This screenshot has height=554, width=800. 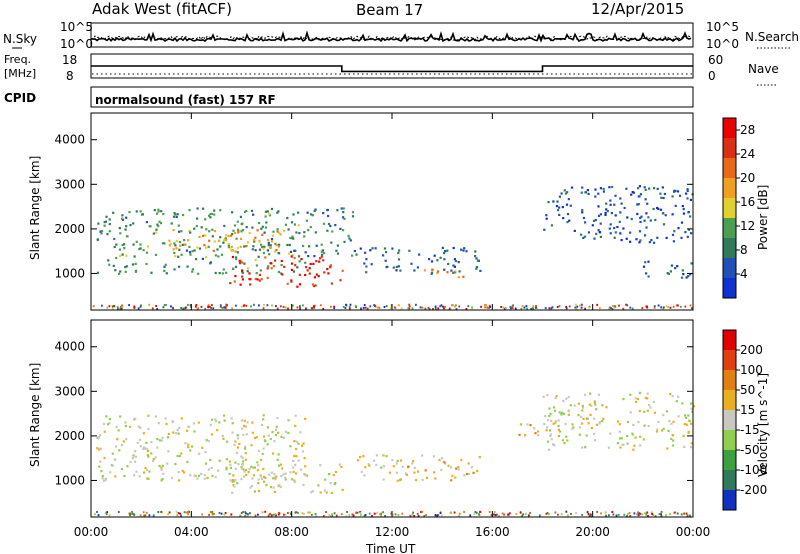 I want to click on x-tick-label: 00:00, so click(x=91, y=532).